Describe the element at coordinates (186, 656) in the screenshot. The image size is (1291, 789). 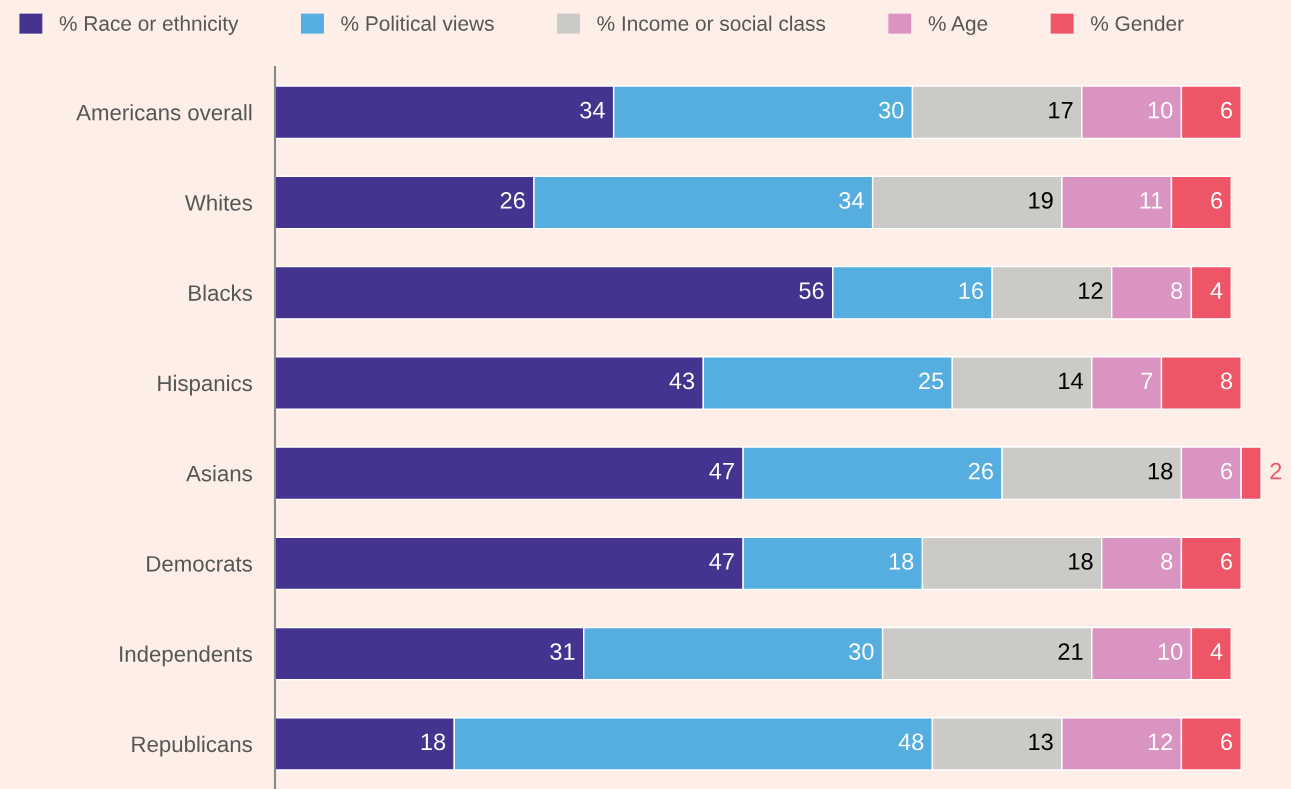
I see `y-tick-label: Independents` at that location.